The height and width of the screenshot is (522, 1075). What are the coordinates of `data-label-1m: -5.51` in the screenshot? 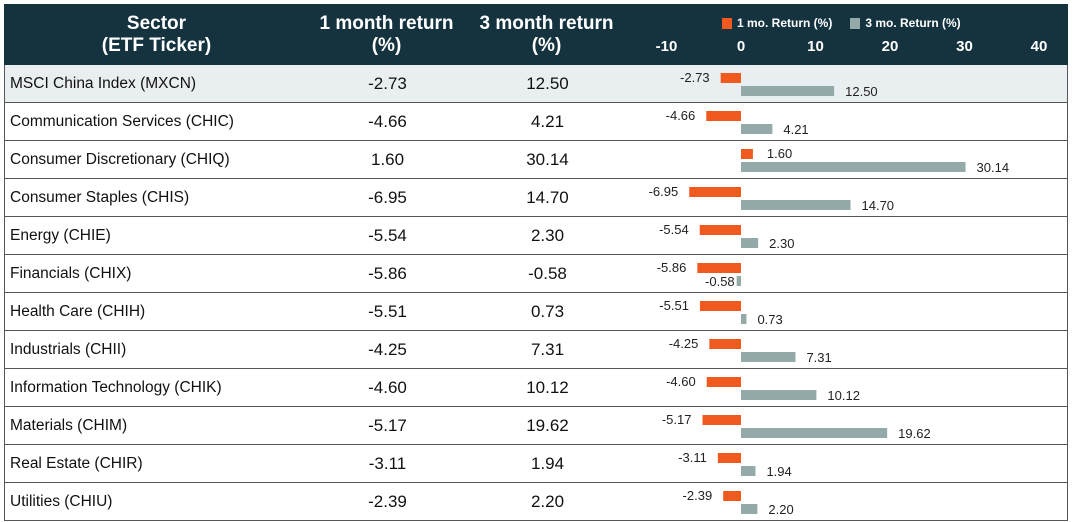 It's located at (674, 305).